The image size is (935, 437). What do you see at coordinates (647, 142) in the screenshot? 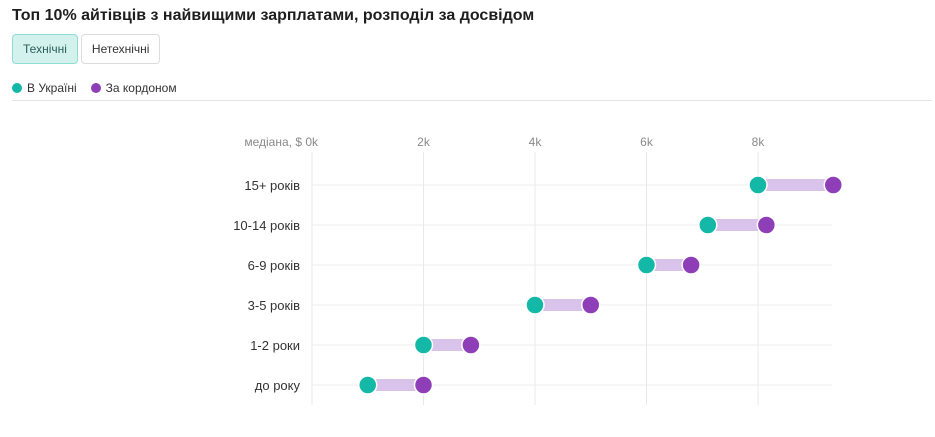
I see `x-tick-label: 6k` at bounding box center [647, 142].